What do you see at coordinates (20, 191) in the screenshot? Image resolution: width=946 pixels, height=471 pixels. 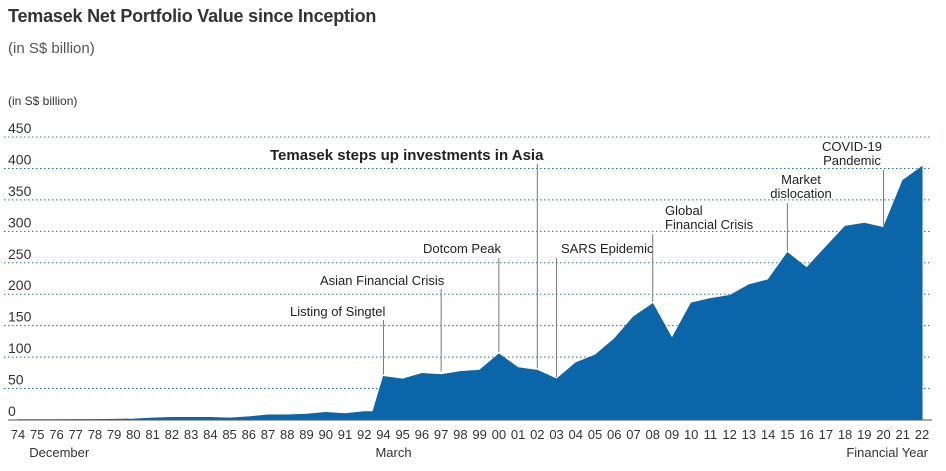 I see `y-tick-label: 350` at bounding box center [20, 191].